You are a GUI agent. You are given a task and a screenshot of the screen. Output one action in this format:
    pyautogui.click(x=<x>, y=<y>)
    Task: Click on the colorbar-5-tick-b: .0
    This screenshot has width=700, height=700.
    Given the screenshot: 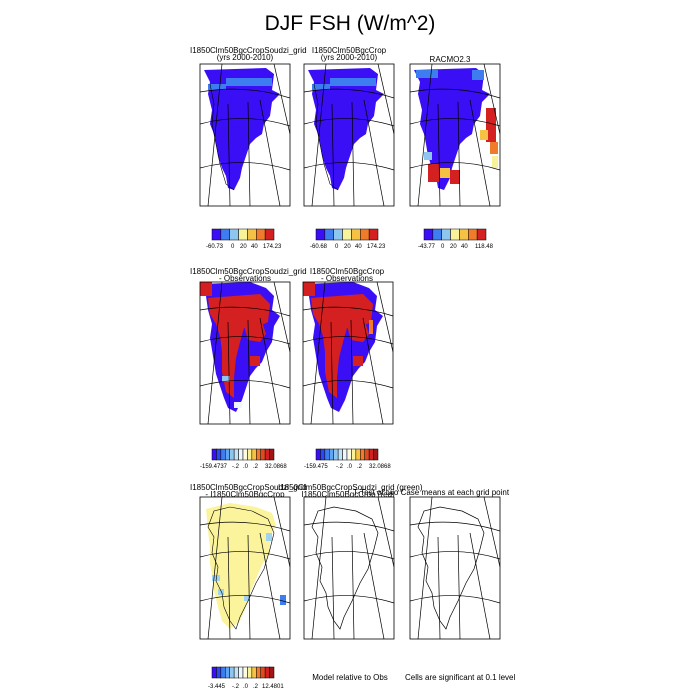 What is the action you would take?
    pyautogui.click(x=350, y=467)
    